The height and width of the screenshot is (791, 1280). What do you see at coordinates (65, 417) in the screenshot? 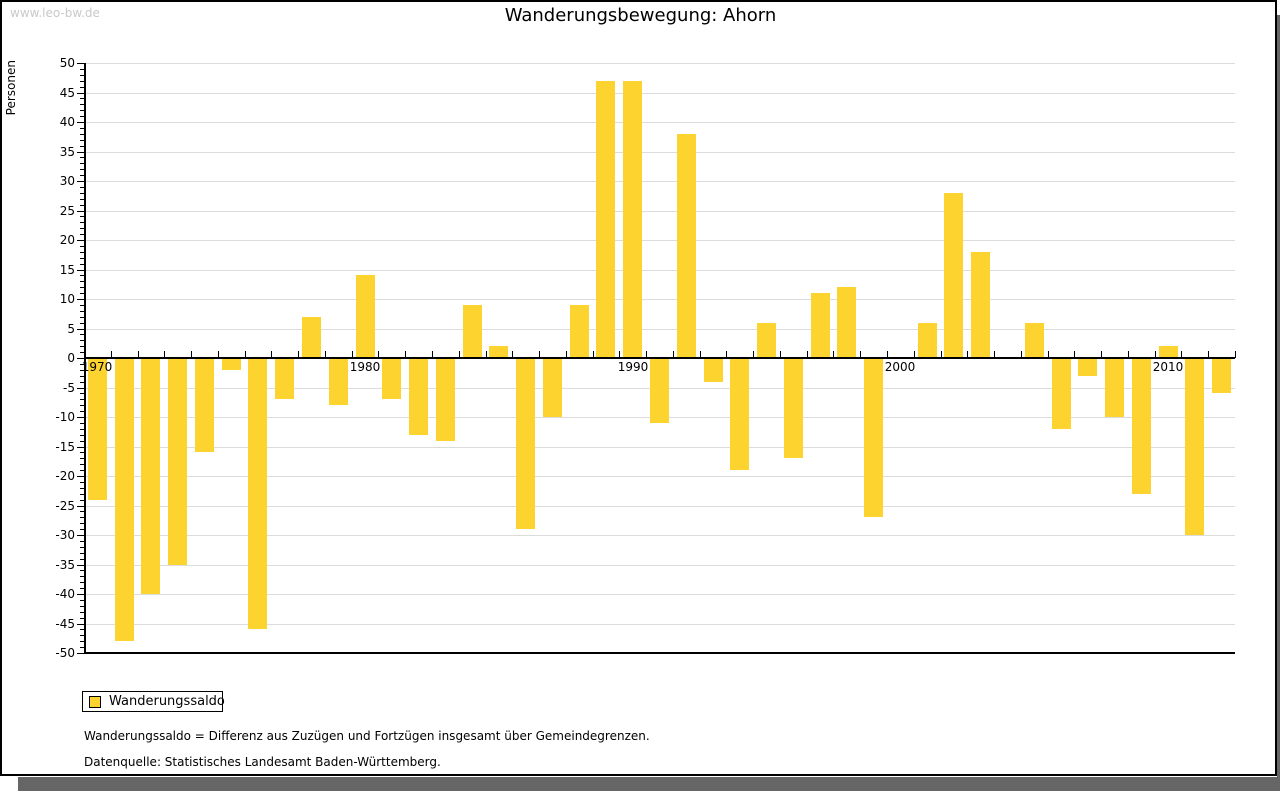
I see `y-tick-label: -10` at bounding box center [65, 417].